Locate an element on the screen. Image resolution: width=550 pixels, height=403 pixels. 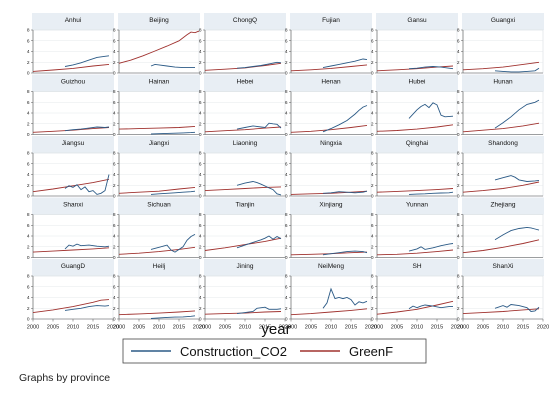
panel-title: Liaoning is located at coordinates (245, 143).